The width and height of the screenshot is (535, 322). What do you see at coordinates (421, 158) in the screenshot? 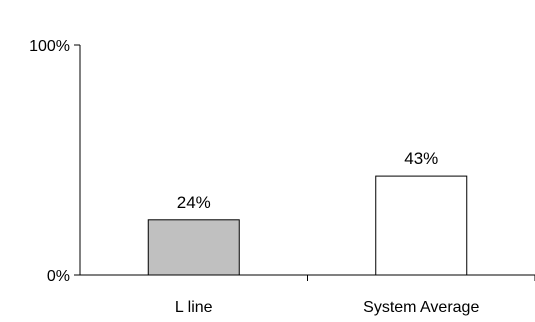
I see `data-label: 43%` at bounding box center [421, 158].